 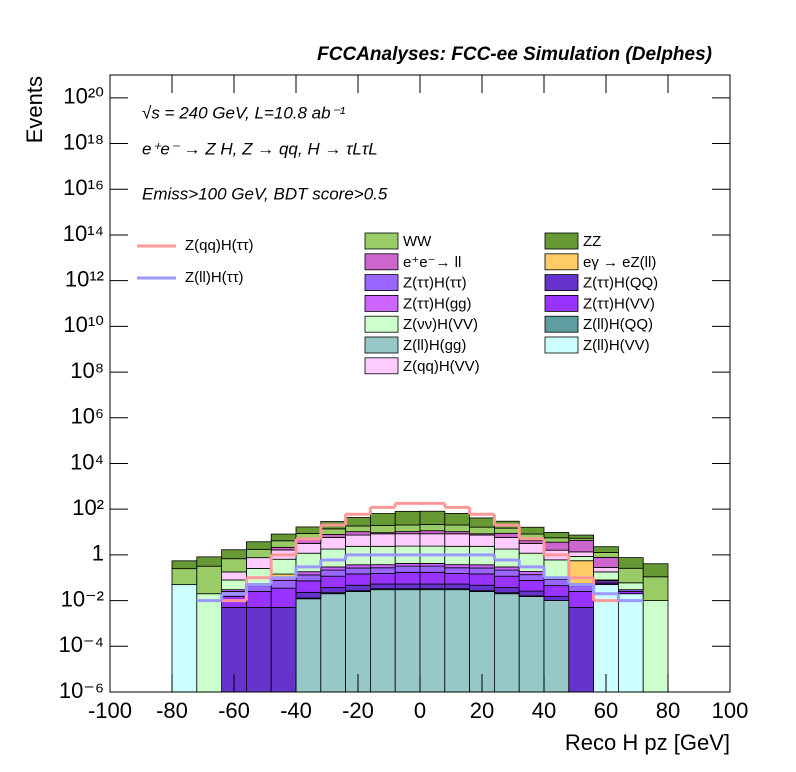 I want to click on legend-label: Z(ll)H(QQ), so click(x=618, y=324).